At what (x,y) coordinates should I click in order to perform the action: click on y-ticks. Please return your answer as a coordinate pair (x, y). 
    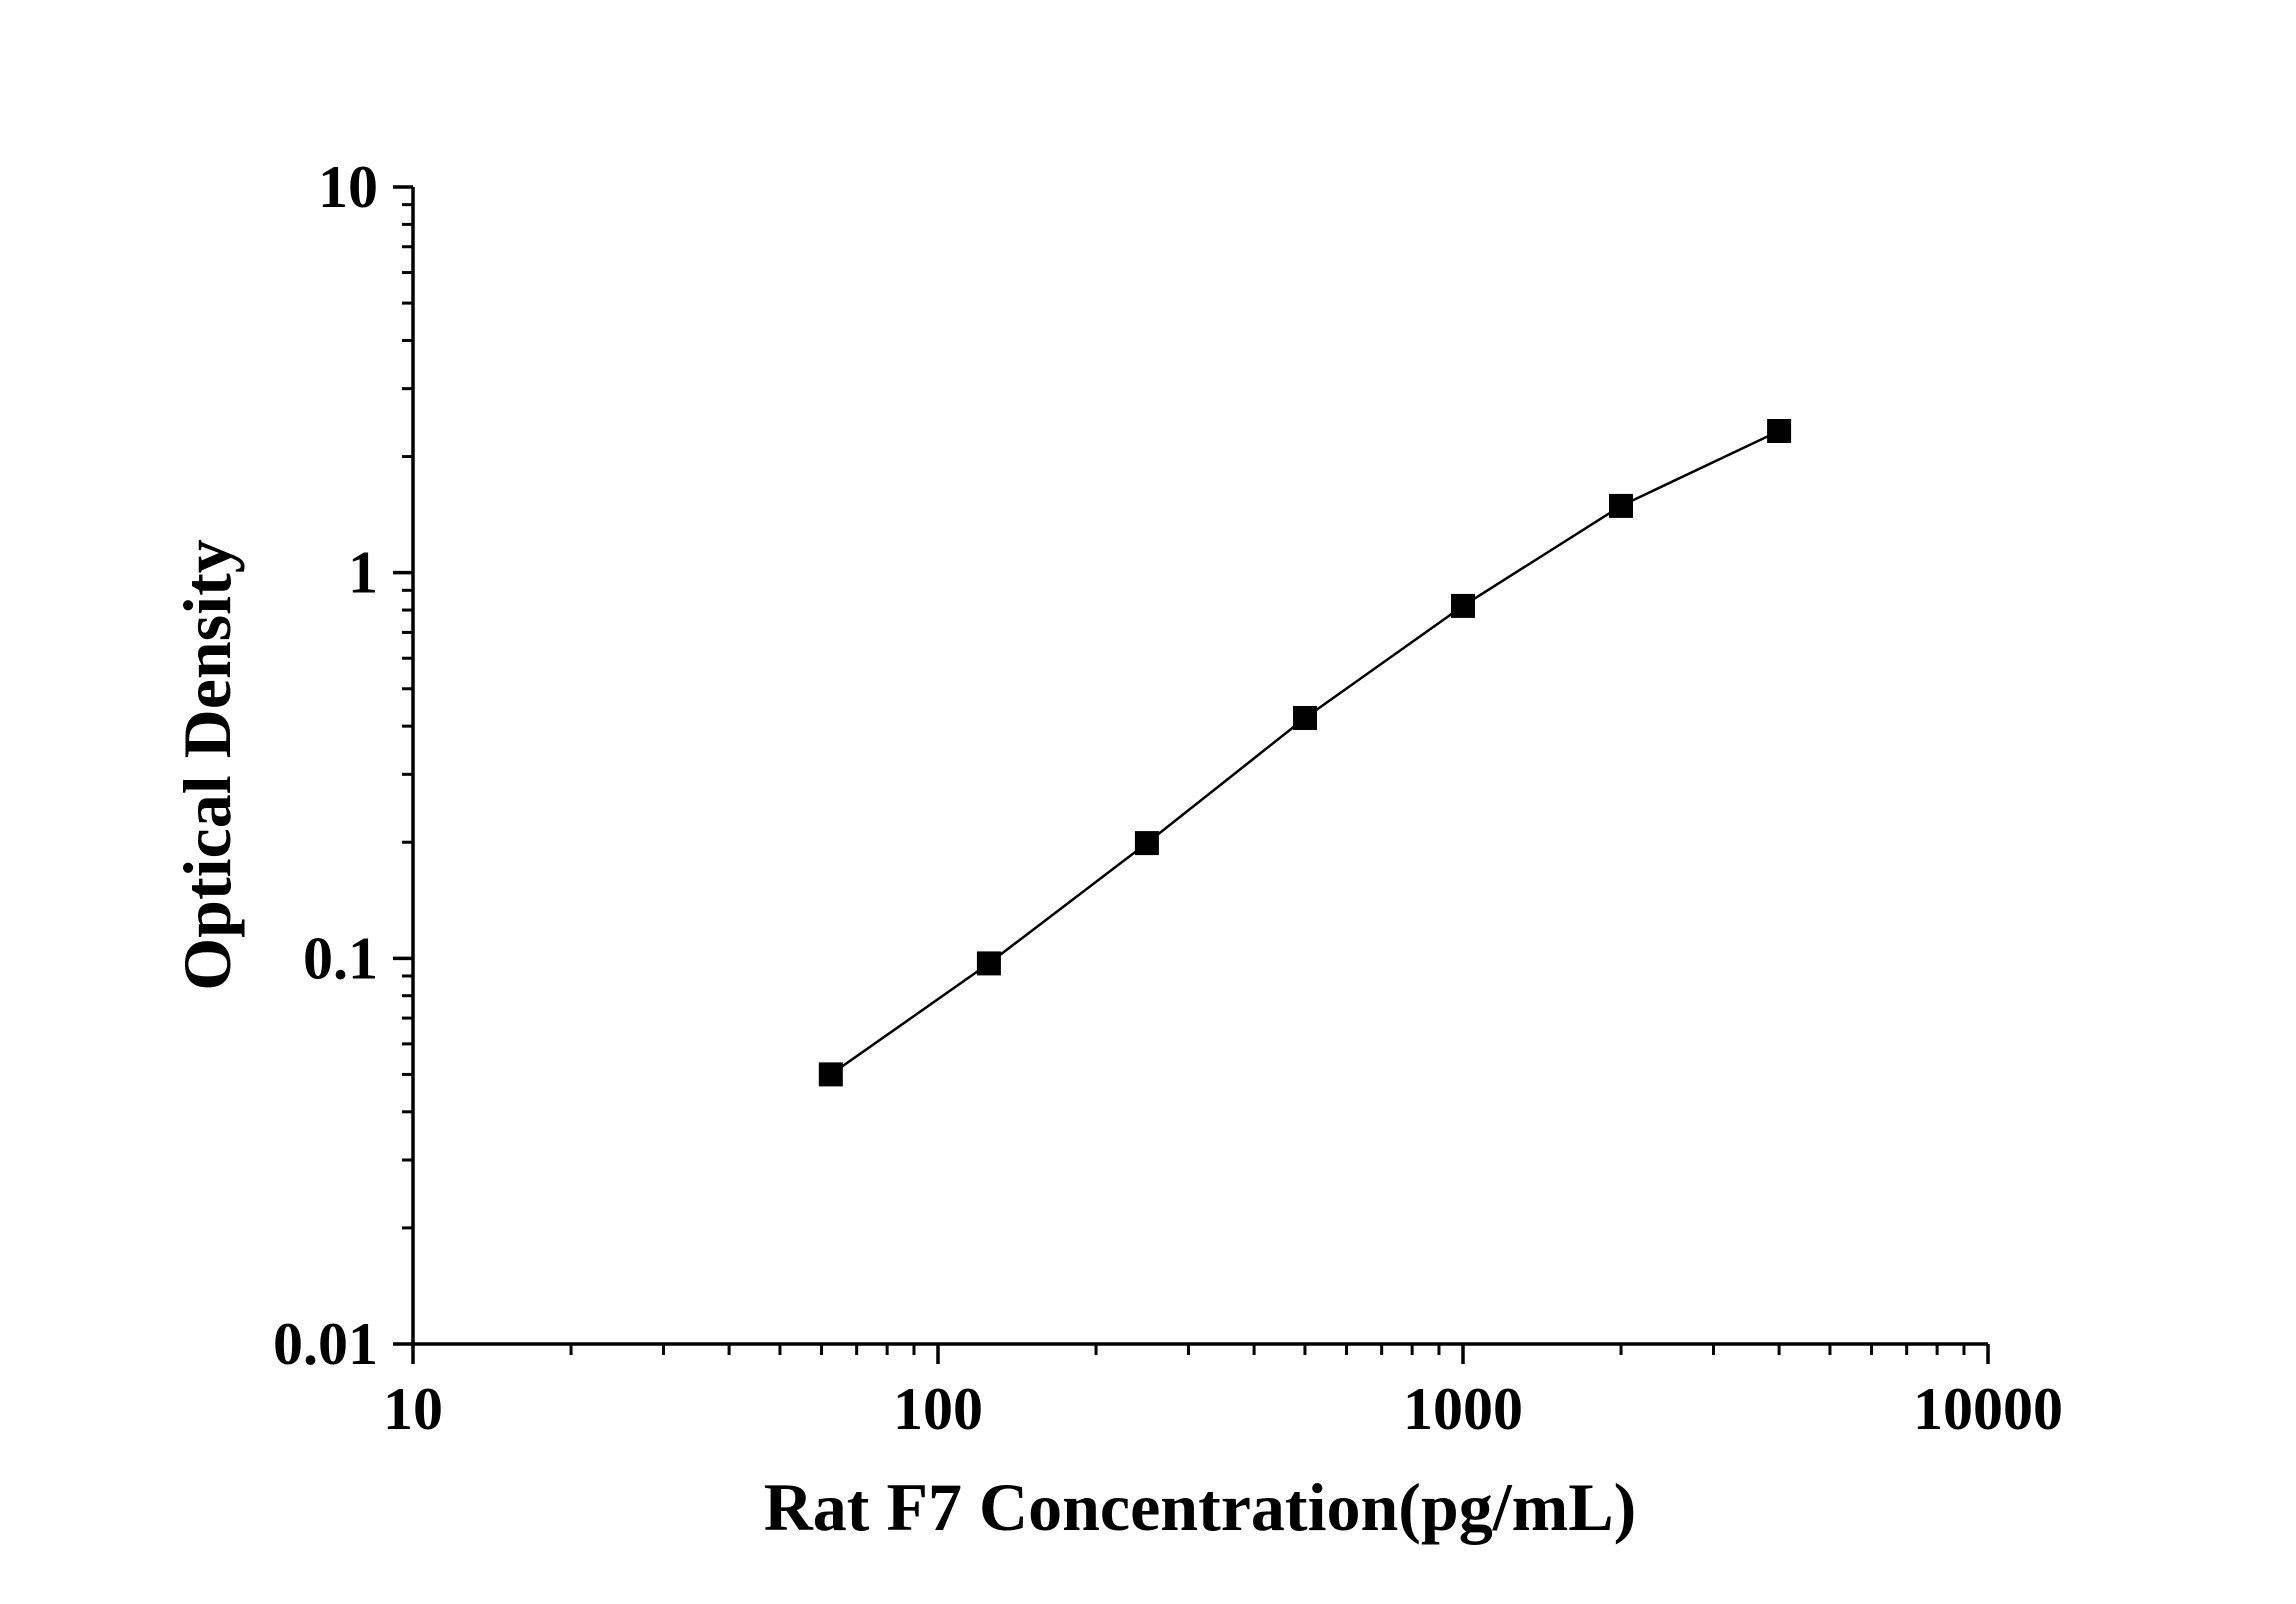
    Looking at the image, I should click on (403, 765).